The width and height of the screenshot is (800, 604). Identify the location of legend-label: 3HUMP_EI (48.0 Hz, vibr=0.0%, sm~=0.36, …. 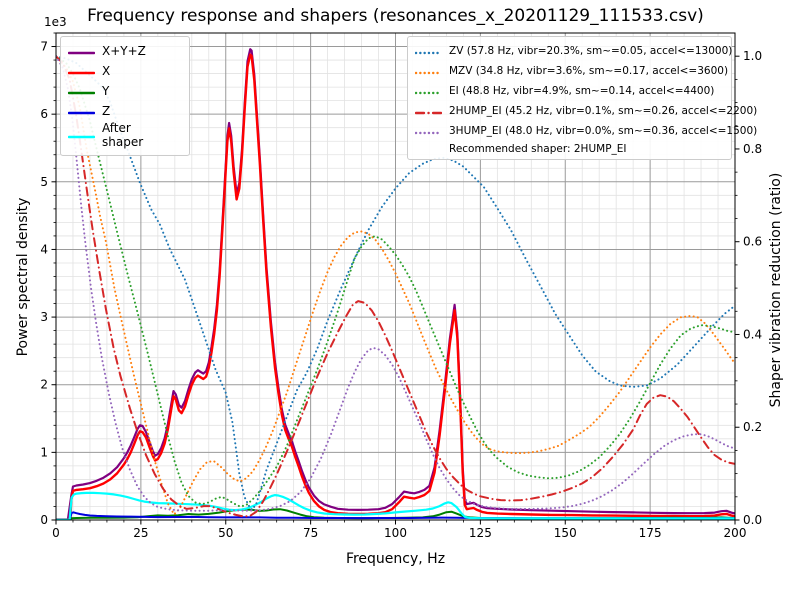
(603, 131).